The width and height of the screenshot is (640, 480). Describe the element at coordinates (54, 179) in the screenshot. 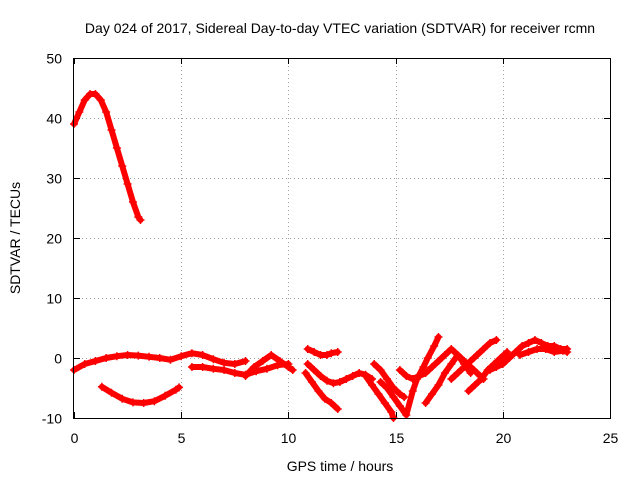

I see `y-tick-label: 30` at that location.